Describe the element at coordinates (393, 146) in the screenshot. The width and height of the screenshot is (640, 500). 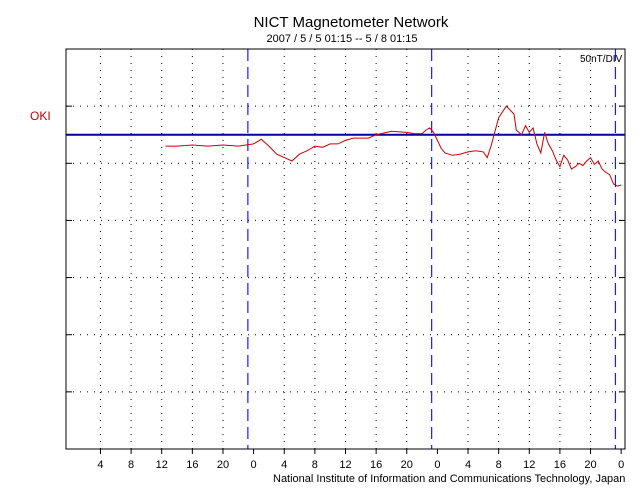
I see `series-line-oki` at that location.